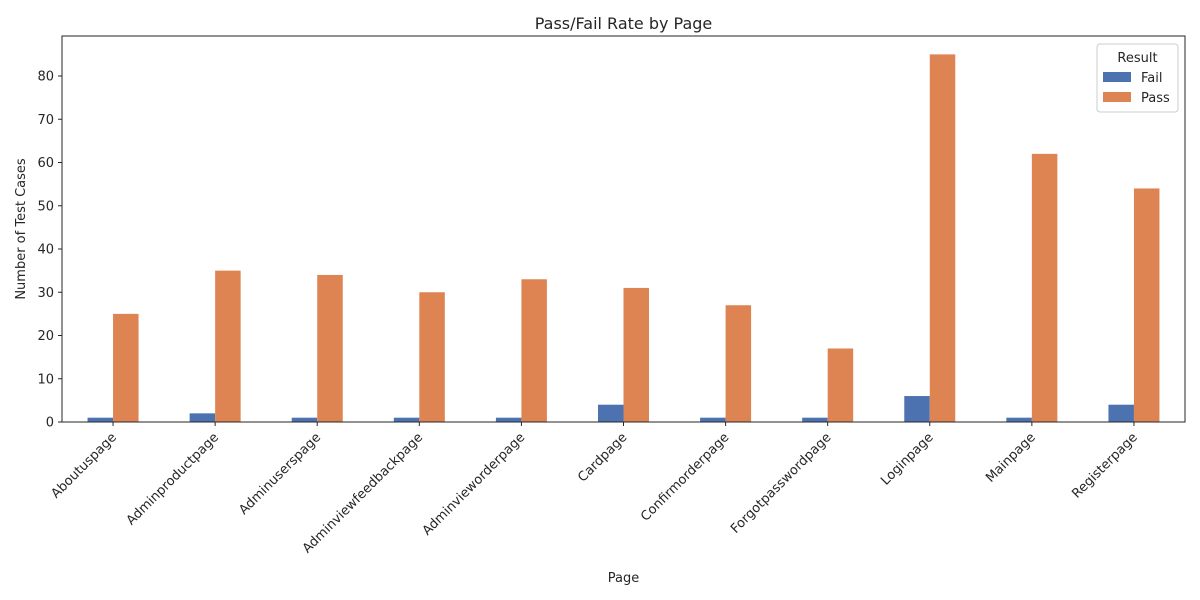 Image resolution: width=1200 pixels, height=600 pixels. I want to click on x-tick-label: Adminvieworderpage, so click(474, 484).